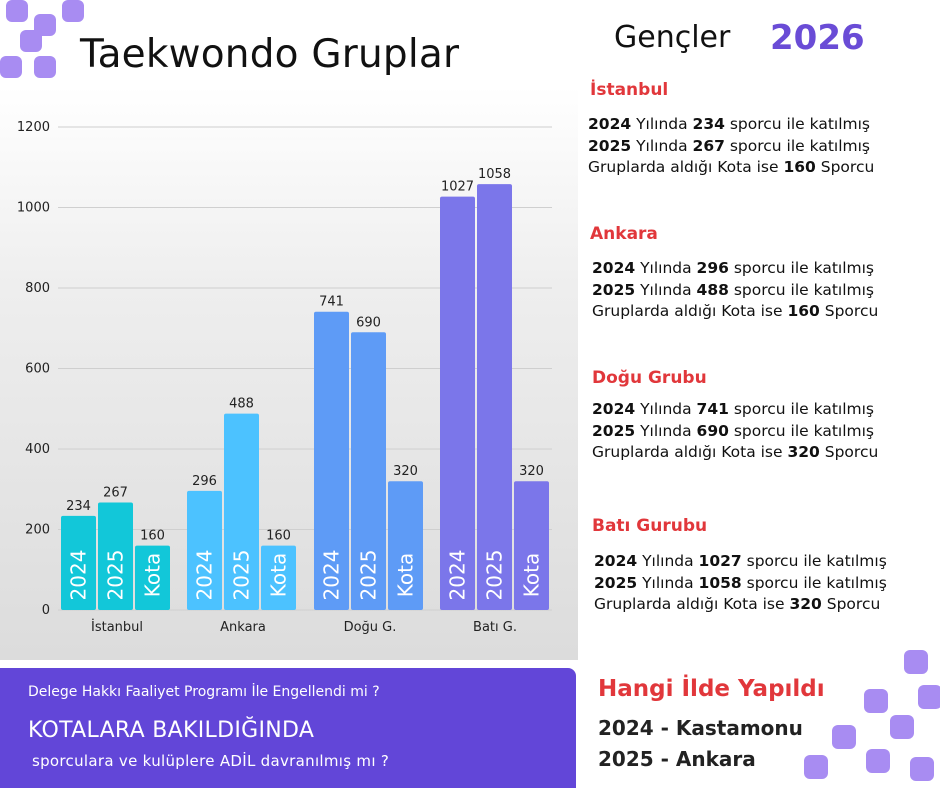 This screenshot has width=940, height=788. I want to click on category-label: Gençler, so click(672, 37).